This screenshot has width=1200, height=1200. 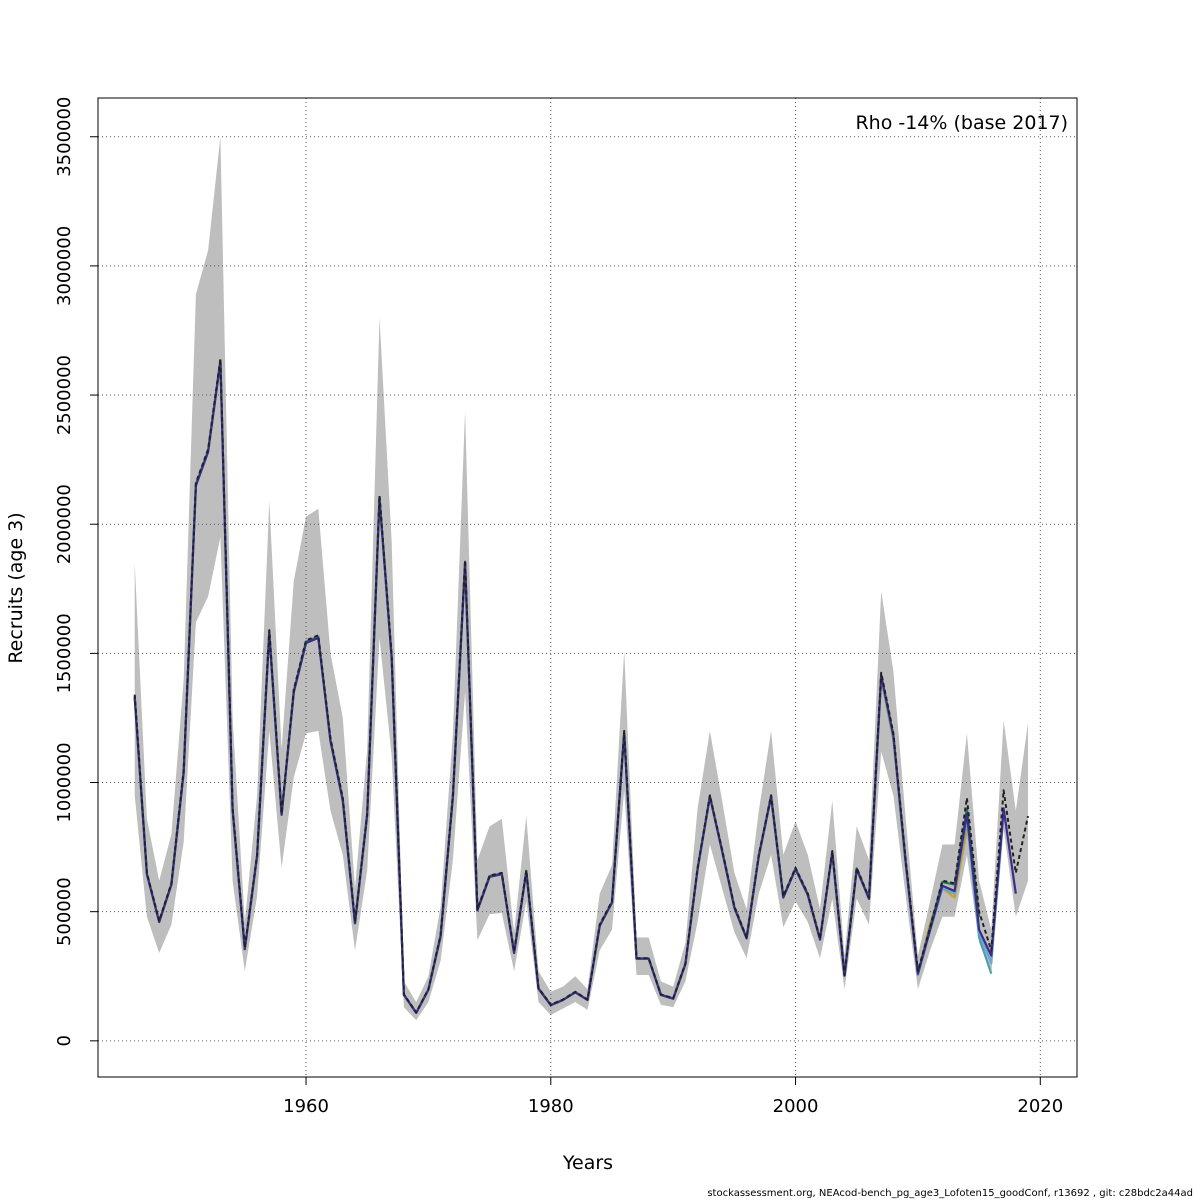 What do you see at coordinates (1040, 1106) in the screenshot?
I see `x-tick-label: 2020` at bounding box center [1040, 1106].